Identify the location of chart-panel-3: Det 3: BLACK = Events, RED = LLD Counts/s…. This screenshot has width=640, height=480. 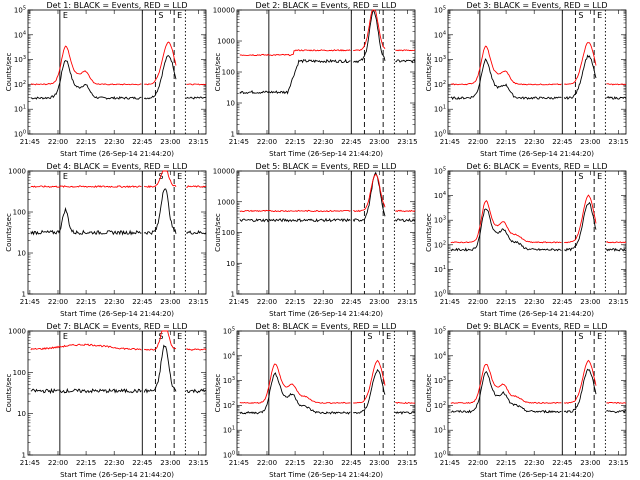
(527, 79).